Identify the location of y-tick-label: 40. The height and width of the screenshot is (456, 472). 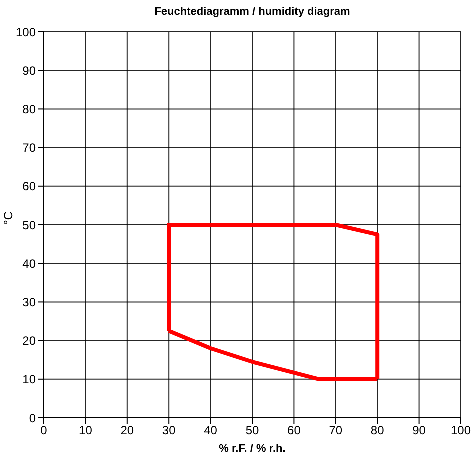
(29, 263).